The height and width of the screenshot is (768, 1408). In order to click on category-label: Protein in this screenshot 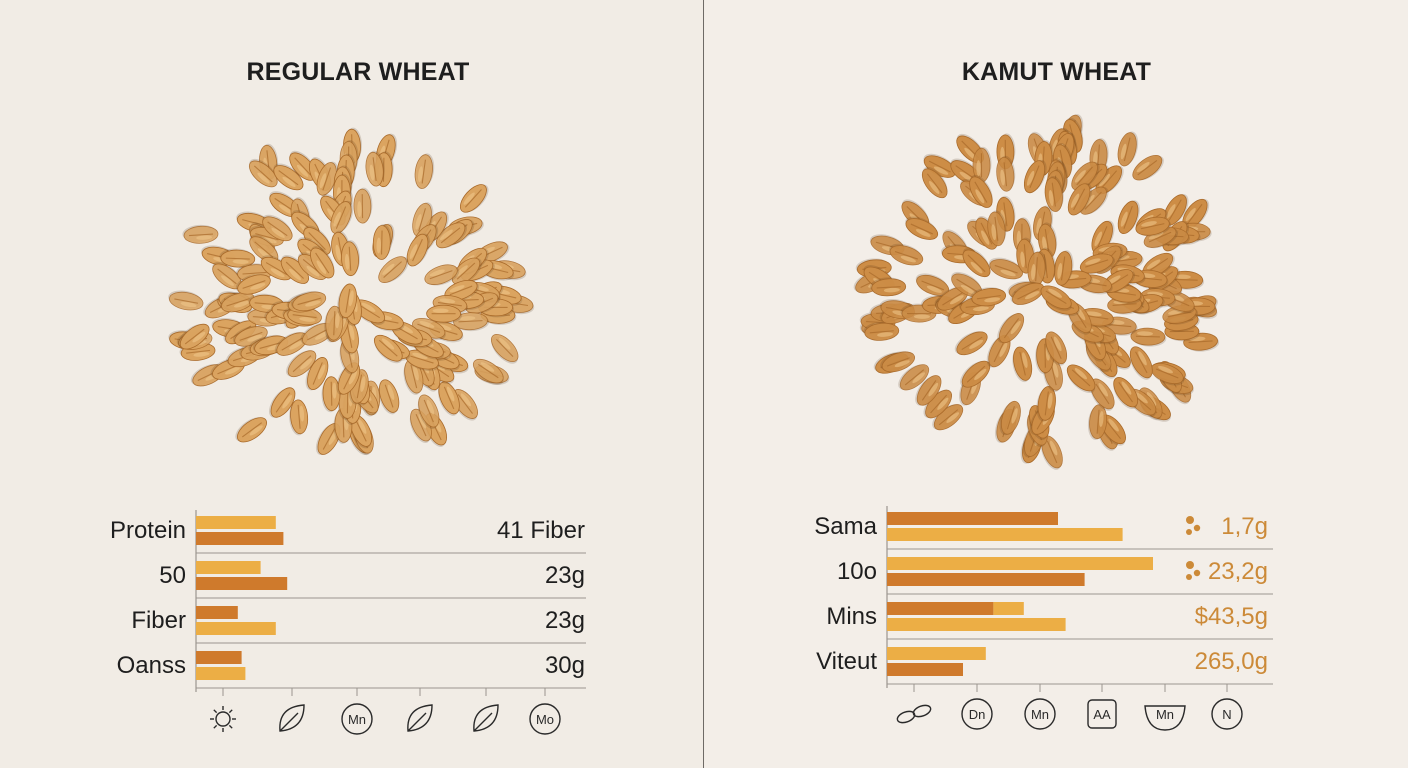, I will do `click(148, 530)`.